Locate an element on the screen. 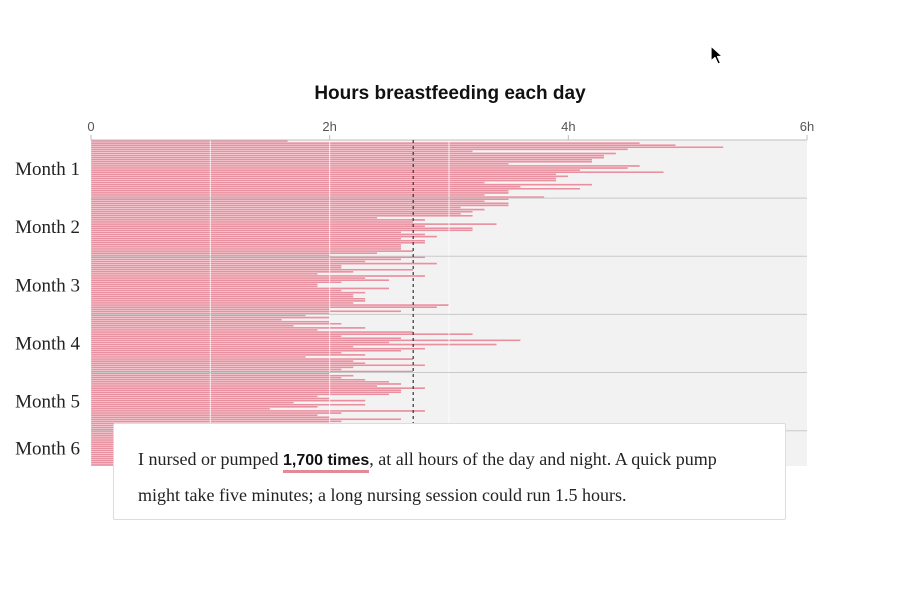  mouse-pointer-icon is located at coordinates (717, 55).